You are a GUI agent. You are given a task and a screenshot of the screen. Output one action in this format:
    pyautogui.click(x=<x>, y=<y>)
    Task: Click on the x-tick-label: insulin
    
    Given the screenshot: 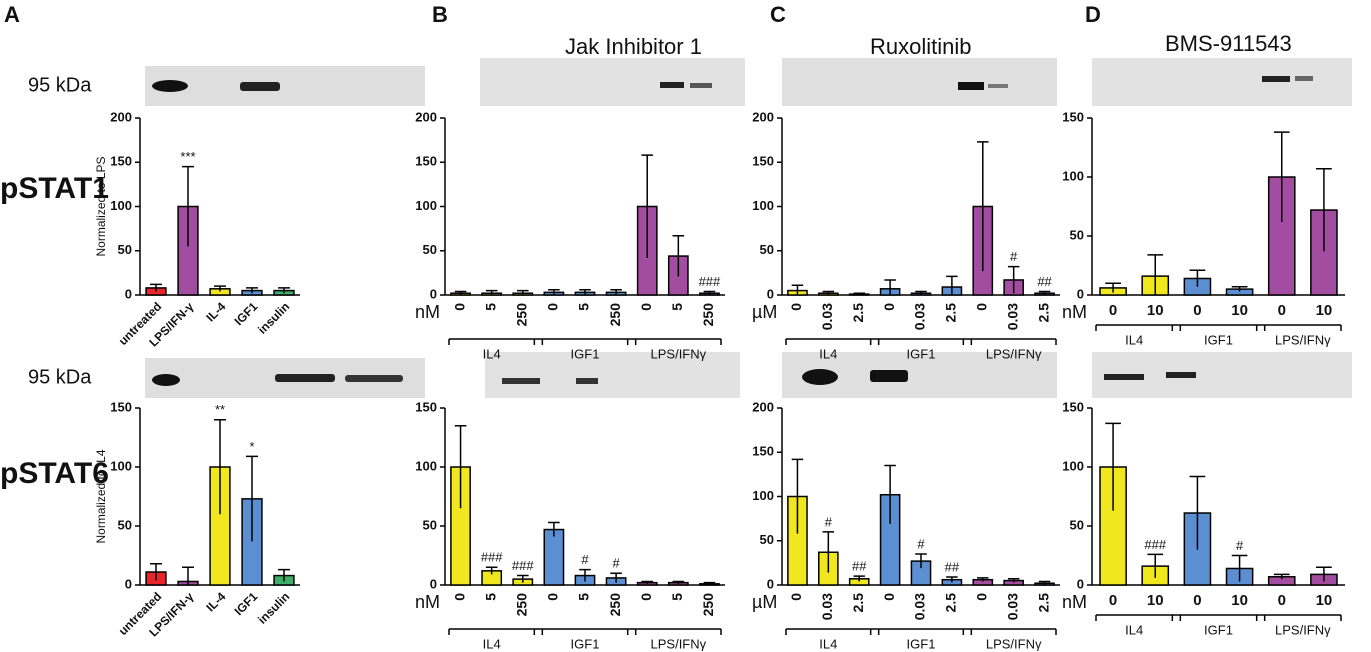 What is the action you would take?
    pyautogui.click(x=273, y=317)
    